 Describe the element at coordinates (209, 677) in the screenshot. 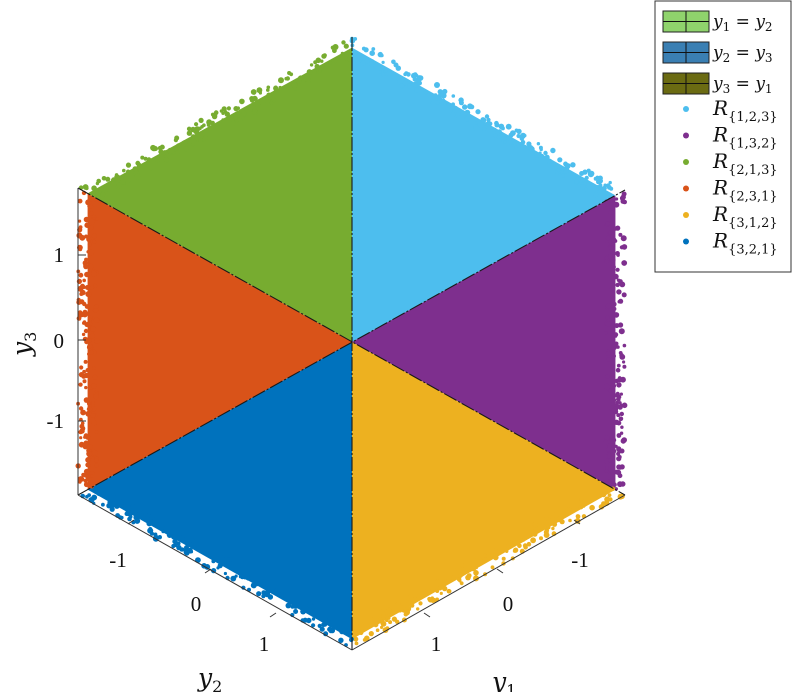

I see `y2-axis-label: y2` at that location.